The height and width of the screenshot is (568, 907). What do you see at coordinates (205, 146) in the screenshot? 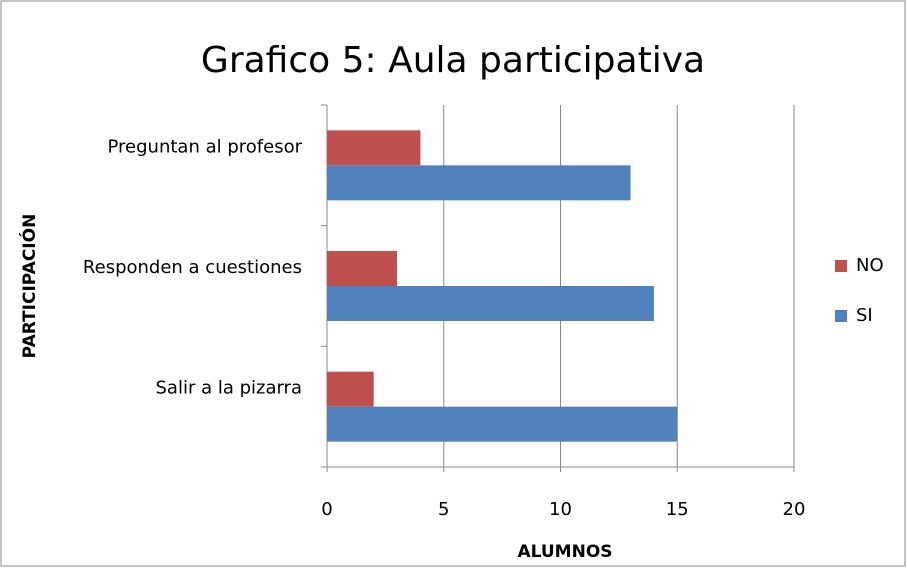
I see `y-tick-label: Preguntan al profesor` at bounding box center [205, 146].